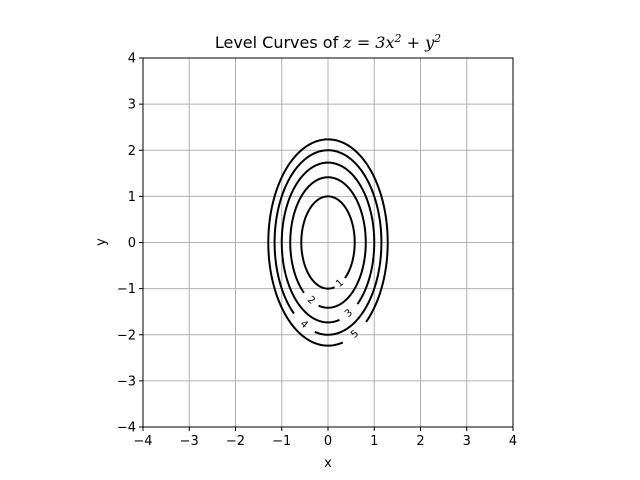 The image size is (640, 480). Describe the element at coordinates (420, 441) in the screenshot. I see `x-tick-label: 2` at that location.